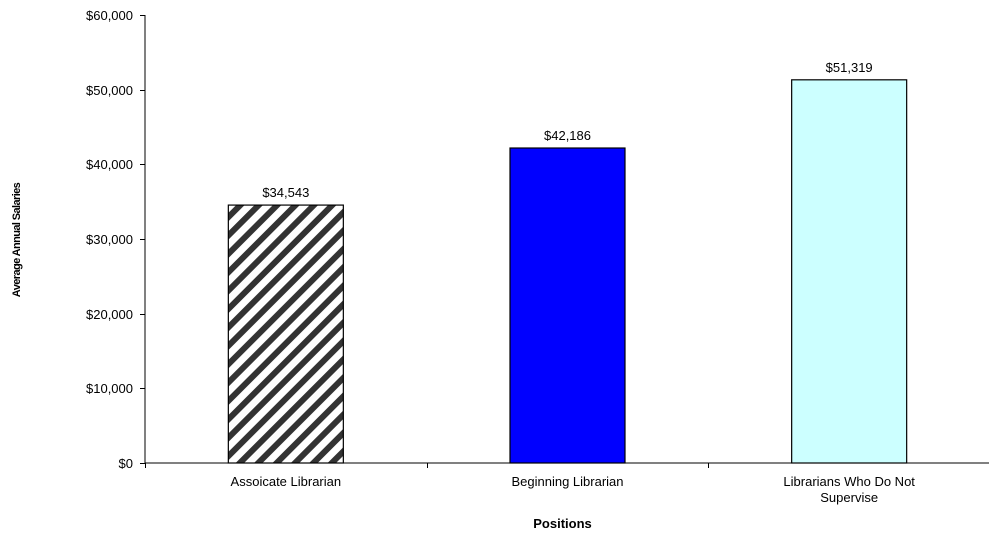 Image resolution: width=990 pixels, height=538 pixels. I want to click on y-tick-label: $20,000, so click(109, 314).